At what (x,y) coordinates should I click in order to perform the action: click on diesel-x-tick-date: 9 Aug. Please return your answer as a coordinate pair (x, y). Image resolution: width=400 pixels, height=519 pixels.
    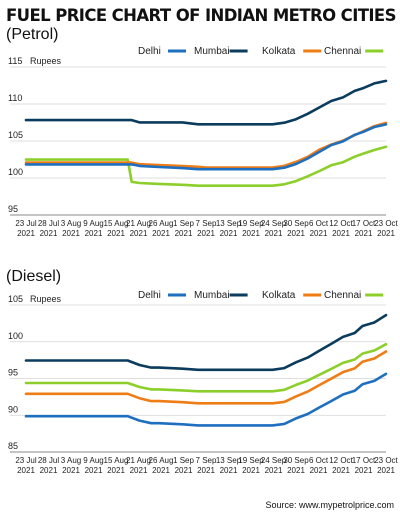
    Looking at the image, I should click on (93, 460).